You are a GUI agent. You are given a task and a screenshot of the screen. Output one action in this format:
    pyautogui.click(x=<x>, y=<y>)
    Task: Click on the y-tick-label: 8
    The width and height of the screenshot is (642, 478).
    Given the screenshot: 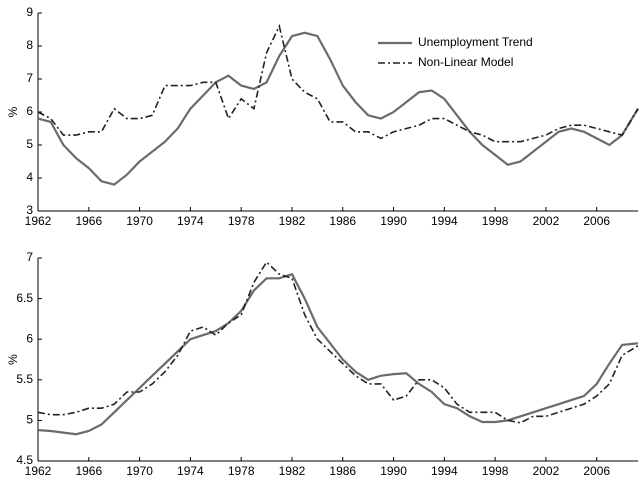 What is the action you would take?
    pyautogui.click(x=29, y=45)
    